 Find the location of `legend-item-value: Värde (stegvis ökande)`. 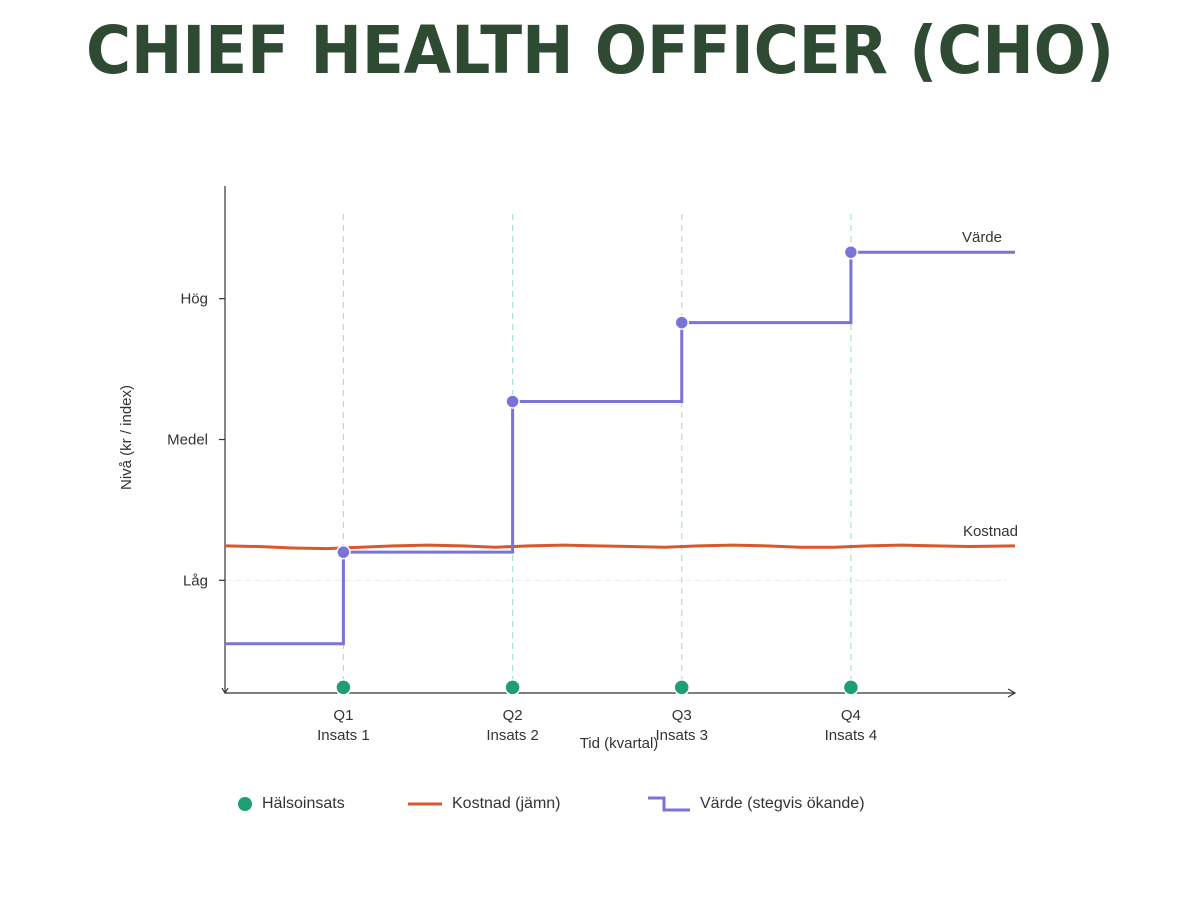

legend-item-value: Värde (stegvis ökande) is located at coordinates (756, 804).